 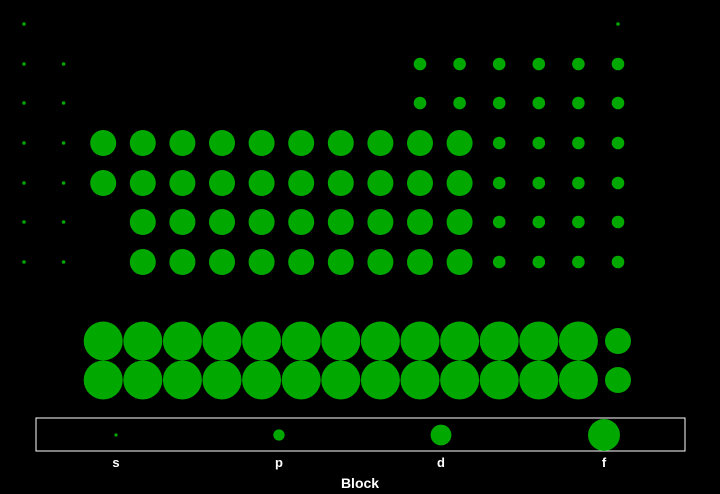 I want to click on legend-mark-f, so click(x=604, y=435).